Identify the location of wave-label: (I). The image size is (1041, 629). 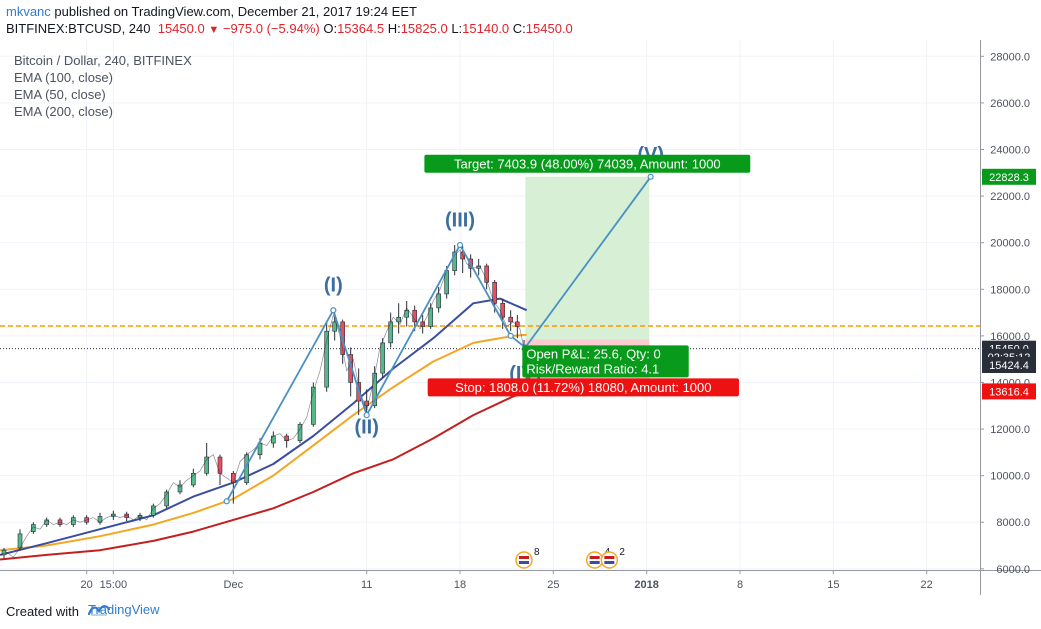
(333, 286).